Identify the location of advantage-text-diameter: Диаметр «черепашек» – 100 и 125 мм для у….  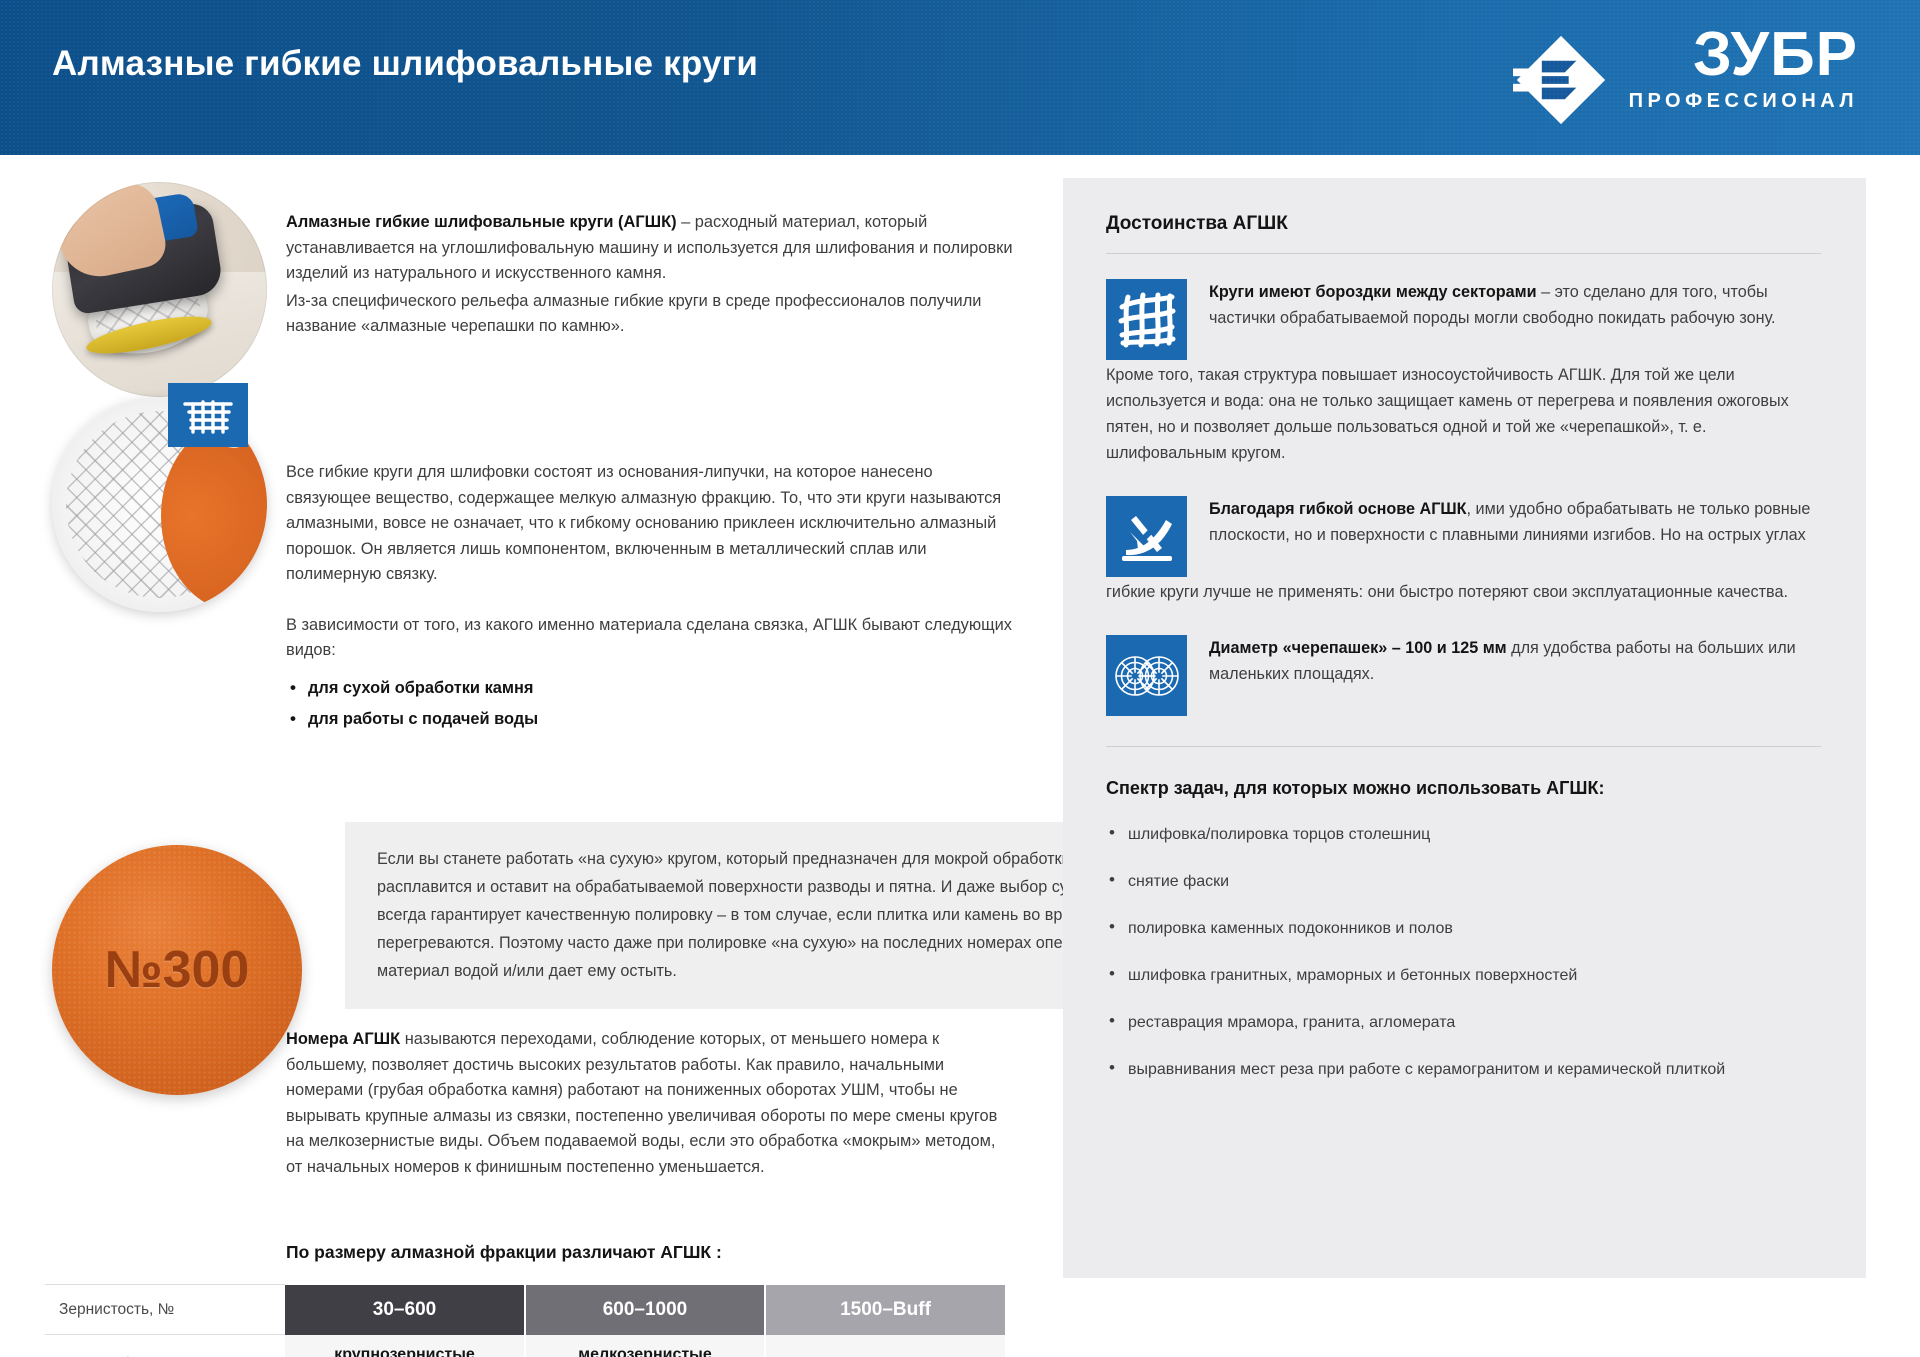
(1515, 661).